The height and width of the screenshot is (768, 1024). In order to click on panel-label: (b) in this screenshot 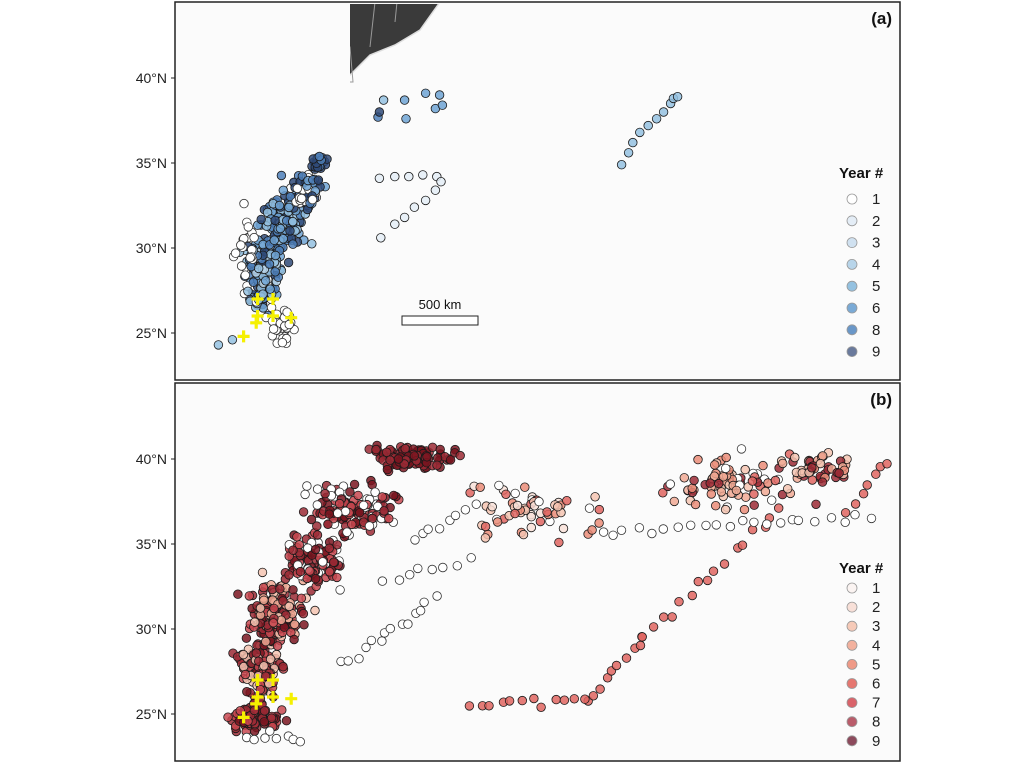, I will do `click(881, 399)`.